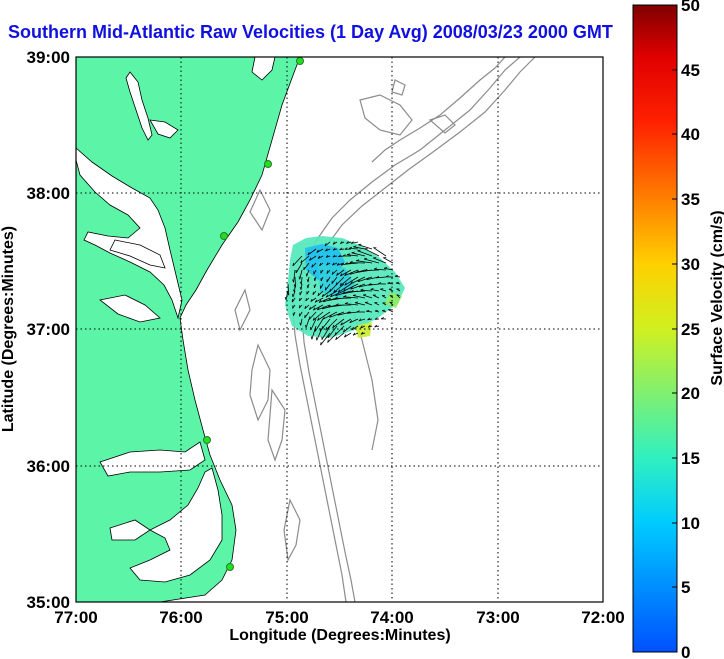  What do you see at coordinates (716, 297) in the screenshot?
I see `colorbar-label: Surface Velocity (cm/s)` at bounding box center [716, 297].